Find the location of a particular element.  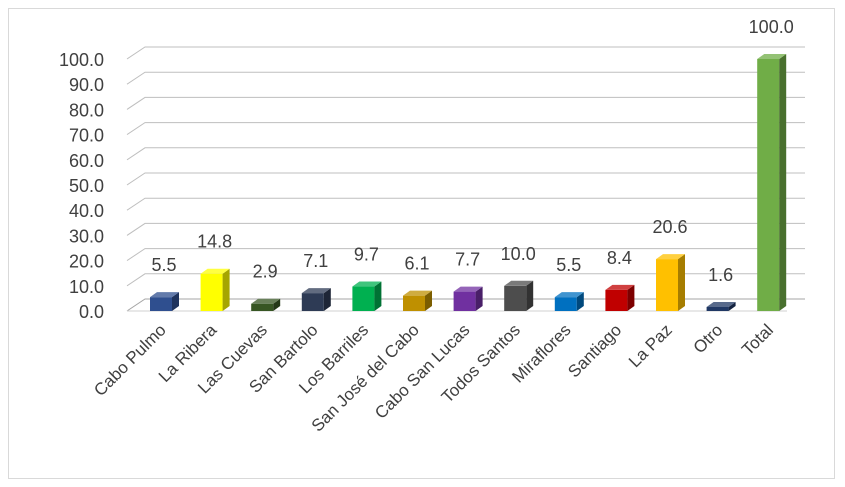

y-tick-label: 10.0 is located at coordinates (86, 287).